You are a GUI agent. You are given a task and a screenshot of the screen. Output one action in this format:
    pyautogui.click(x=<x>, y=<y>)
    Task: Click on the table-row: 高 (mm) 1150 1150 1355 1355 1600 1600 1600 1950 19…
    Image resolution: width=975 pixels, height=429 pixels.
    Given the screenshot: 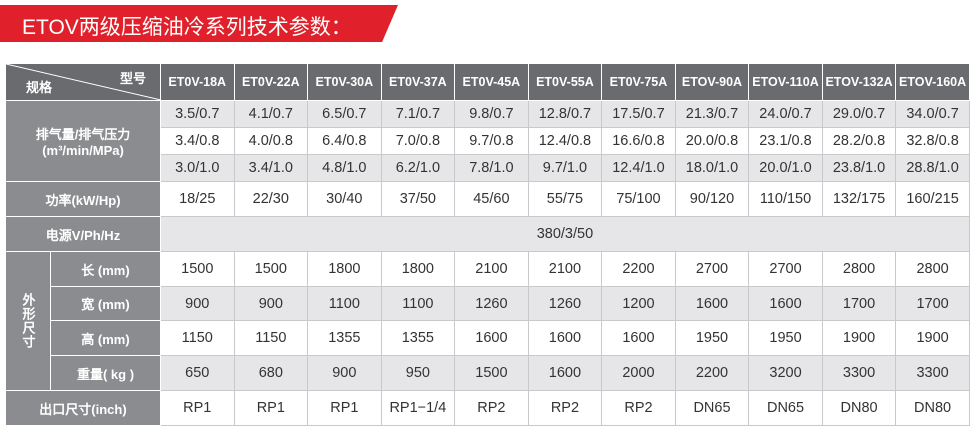 What is the action you would take?
    pyautogui.click(x=488, y=338)
    